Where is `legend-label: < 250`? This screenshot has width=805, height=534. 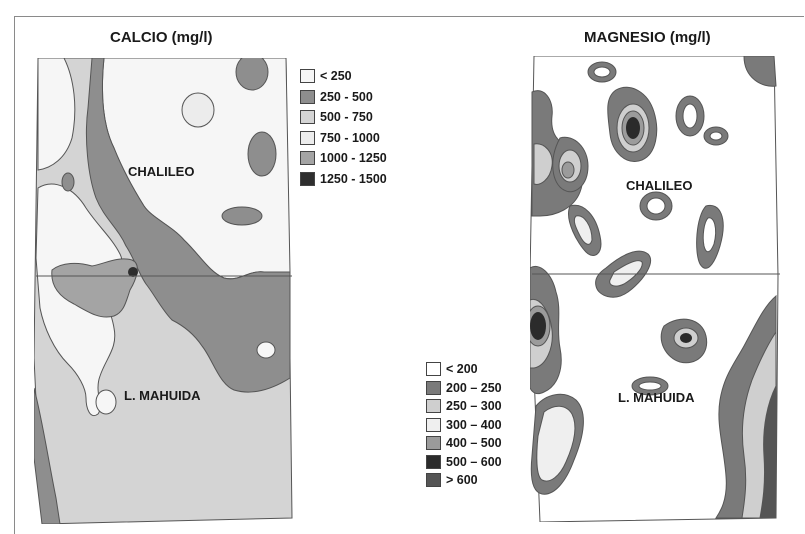 legend-label: < 250 is located at coordinates (336, 76).